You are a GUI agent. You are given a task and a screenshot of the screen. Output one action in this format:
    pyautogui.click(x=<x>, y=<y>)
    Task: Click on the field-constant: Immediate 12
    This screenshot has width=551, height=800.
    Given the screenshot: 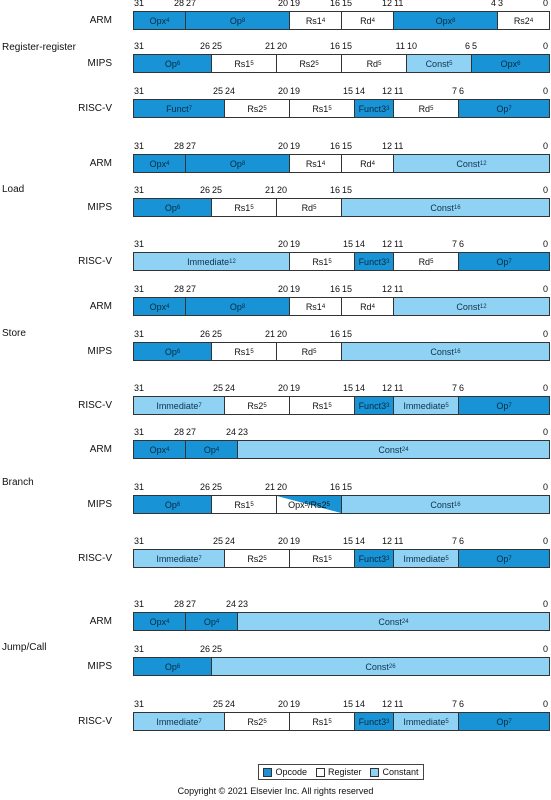 What is the action you would take?
    pyautogui.click(x=211, y=261)
    